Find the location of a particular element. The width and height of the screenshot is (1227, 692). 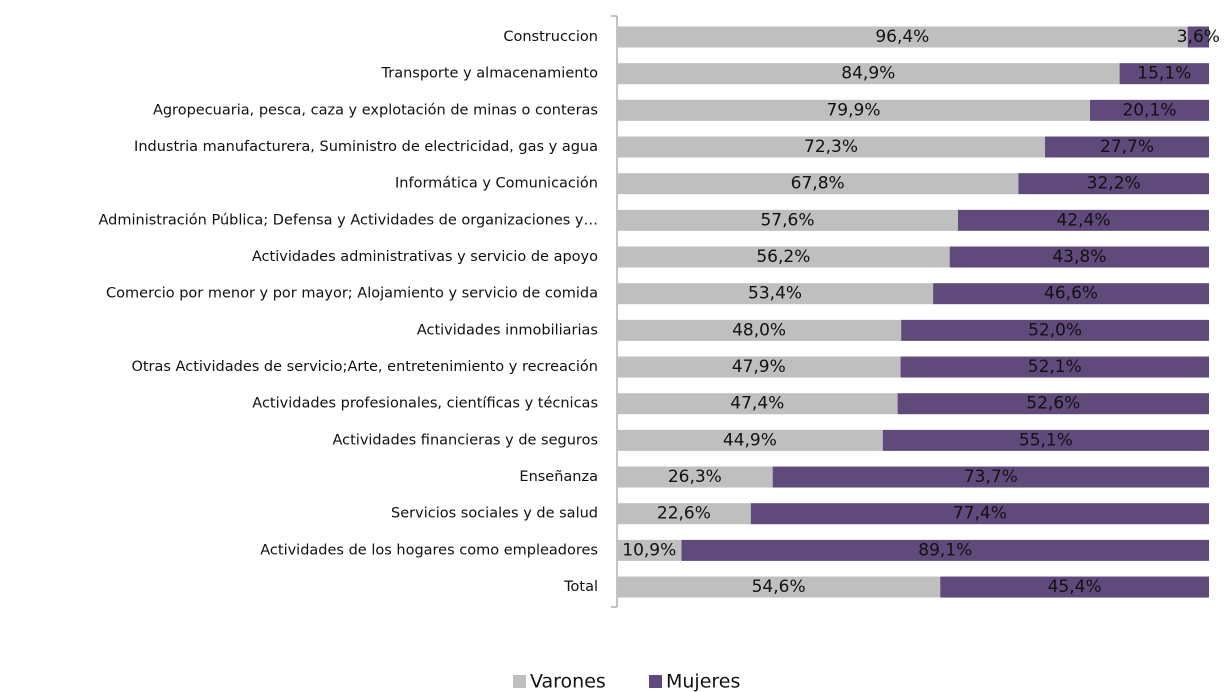

data-label: 52,1% is located at coordinates (1055, 367).